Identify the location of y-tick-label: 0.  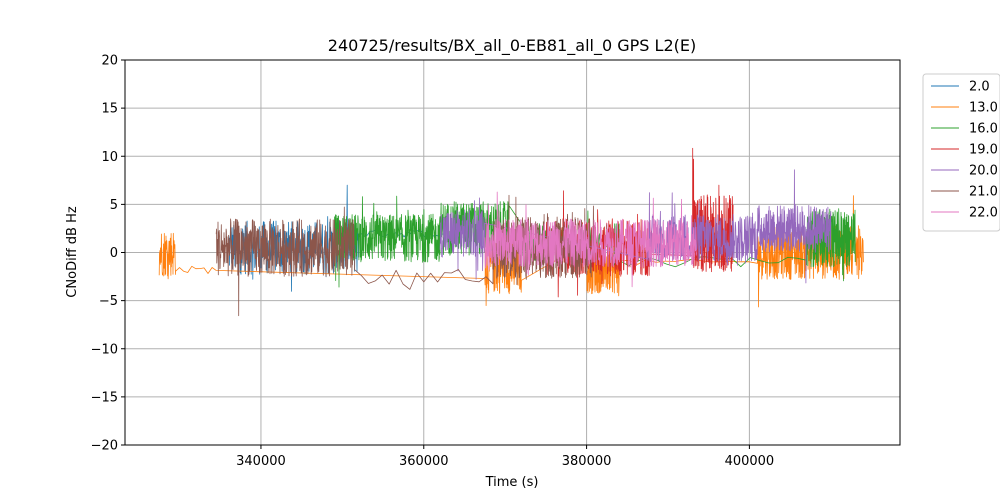
(114, 253).